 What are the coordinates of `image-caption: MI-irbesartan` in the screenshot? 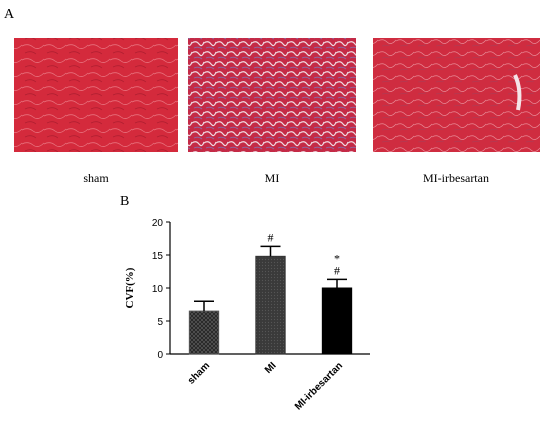 It's located at (456, 178).